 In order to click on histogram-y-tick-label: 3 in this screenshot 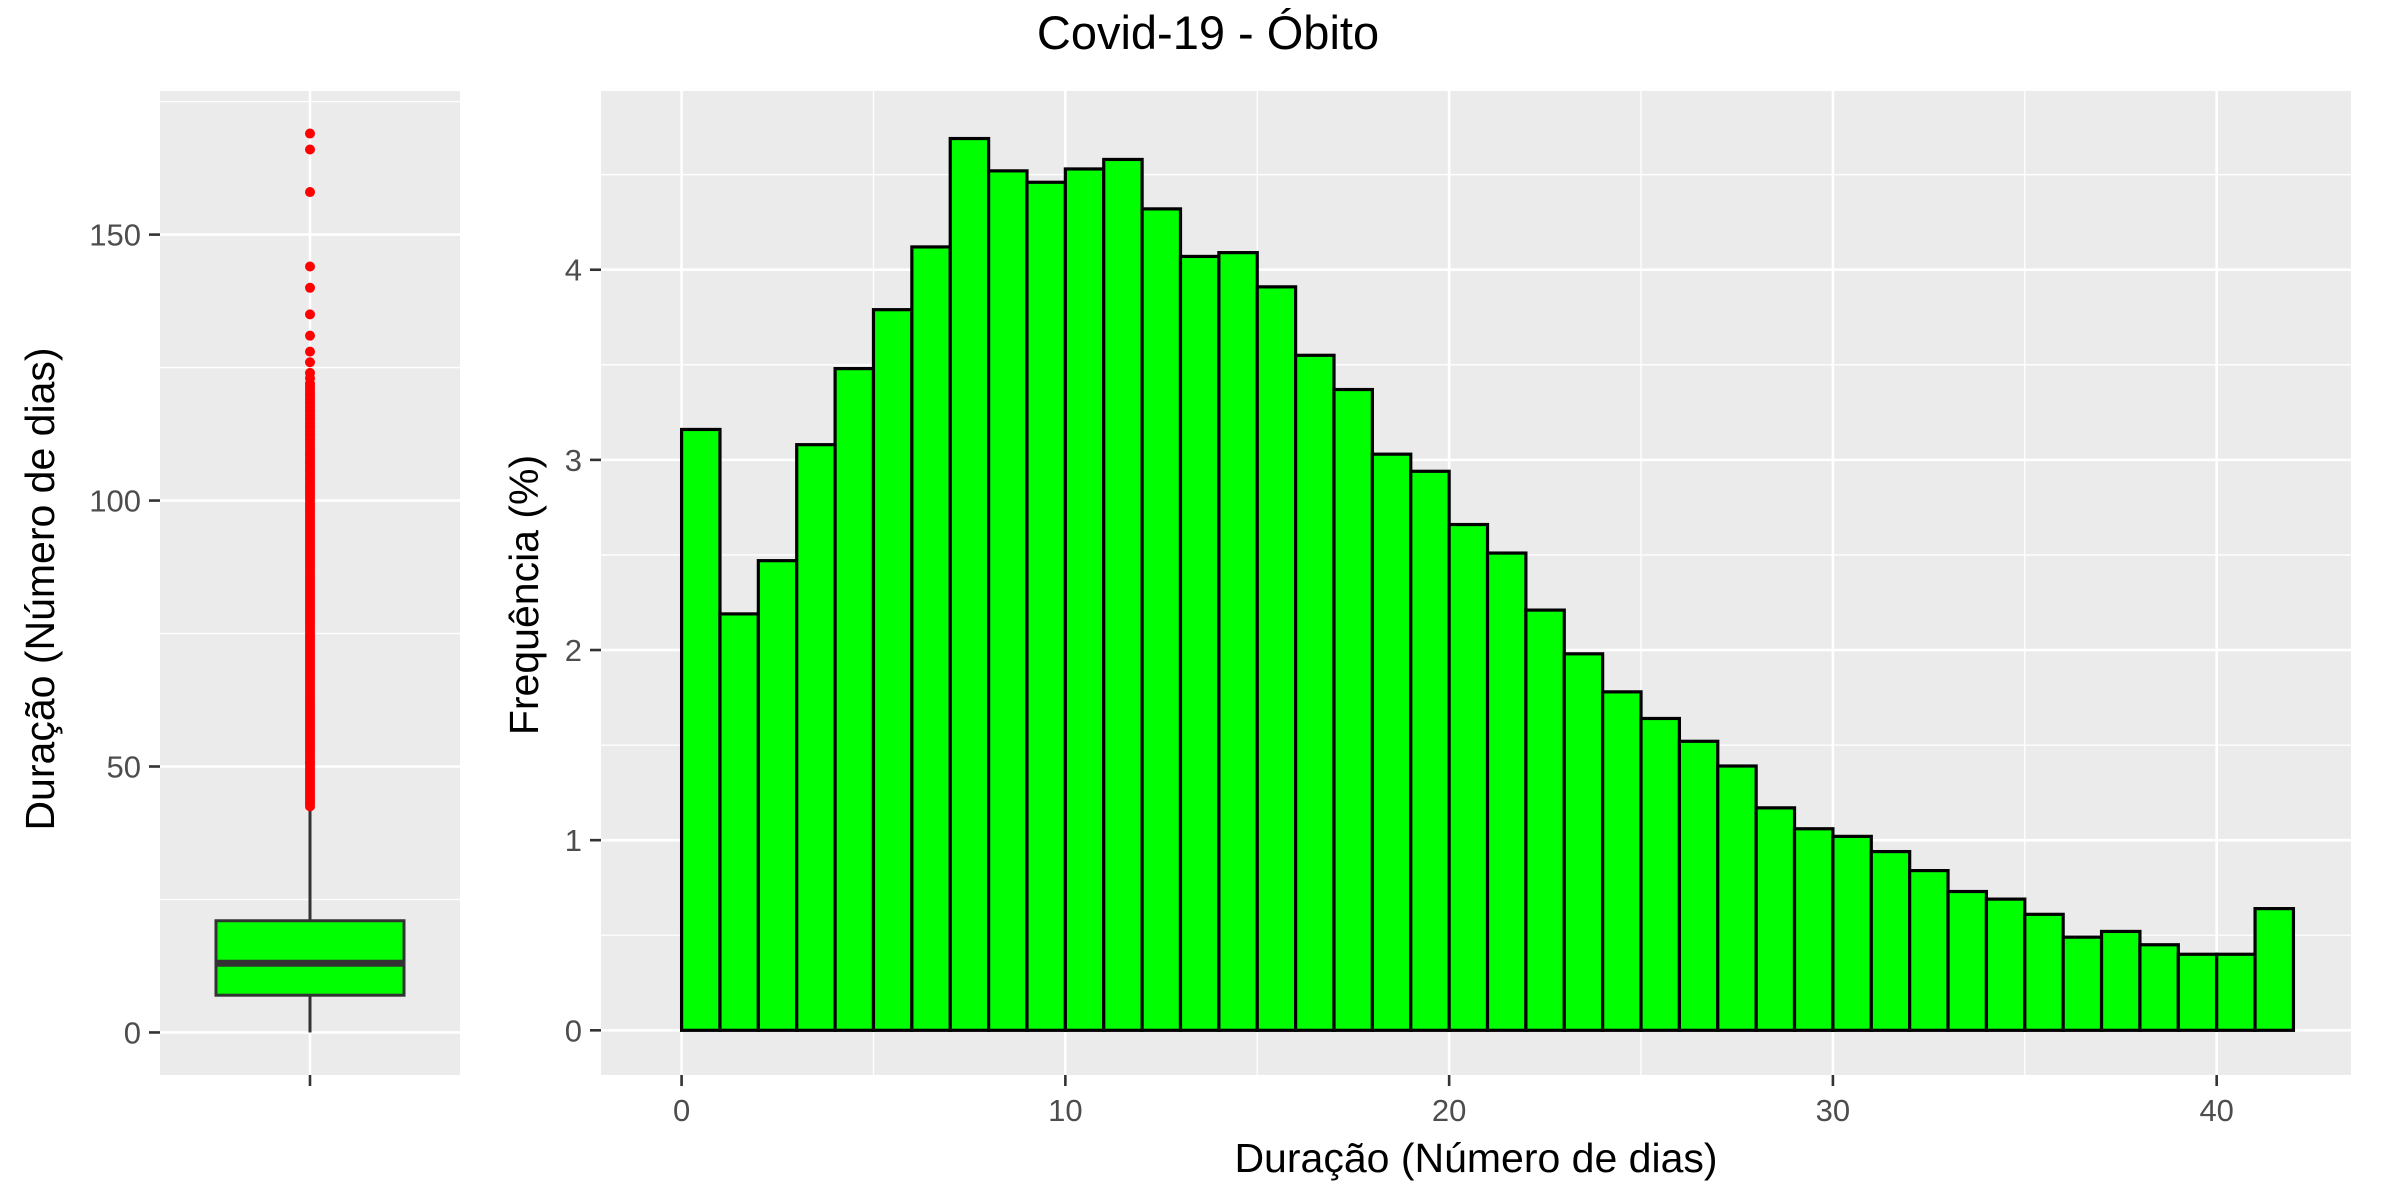, I will do `click(573, 460)`.